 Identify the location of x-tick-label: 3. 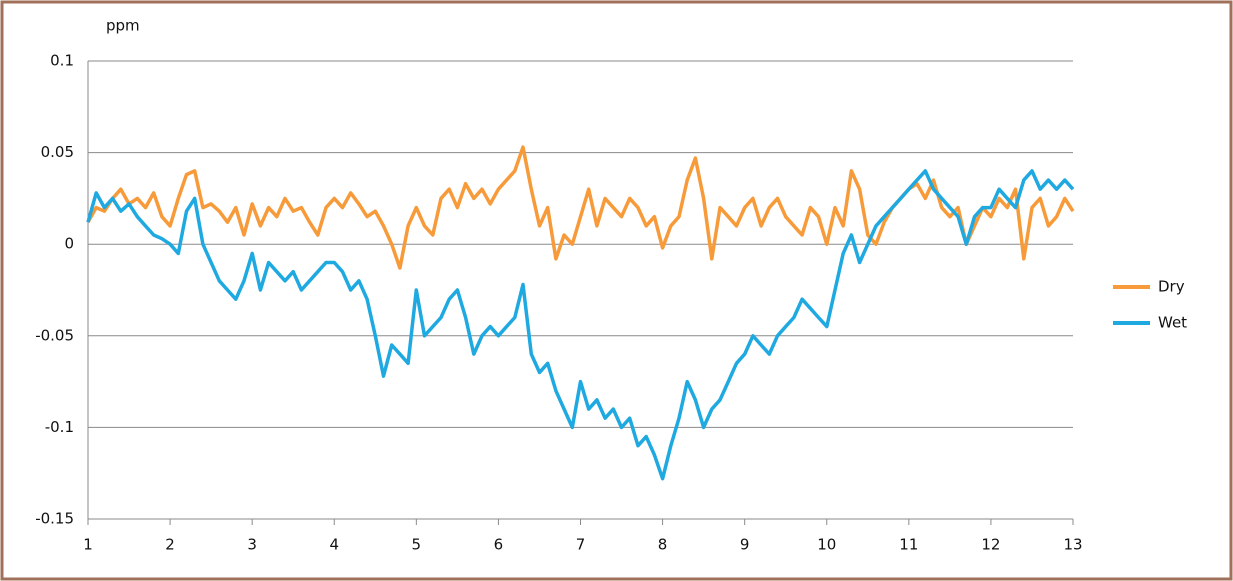
(252, 545).